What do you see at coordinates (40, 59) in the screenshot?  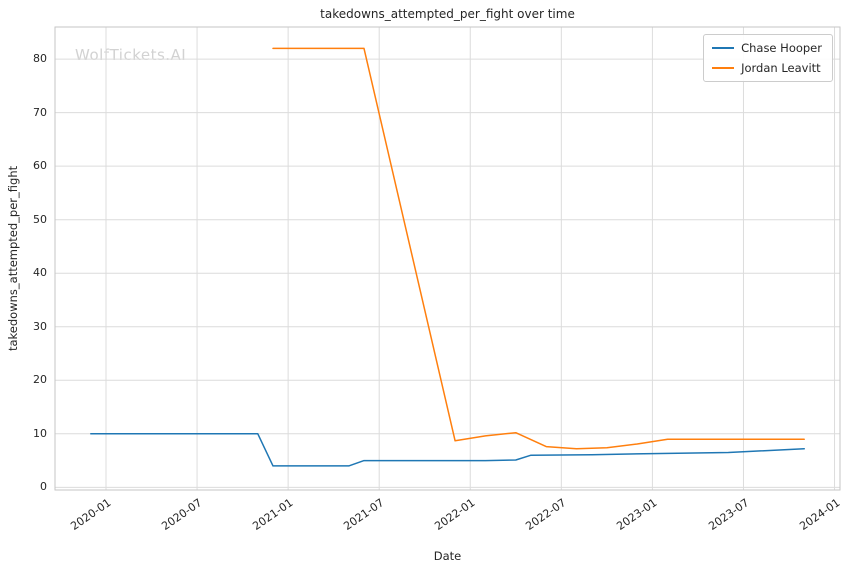 I see `y-tick-label: 80` at bounding box center [40, 59].